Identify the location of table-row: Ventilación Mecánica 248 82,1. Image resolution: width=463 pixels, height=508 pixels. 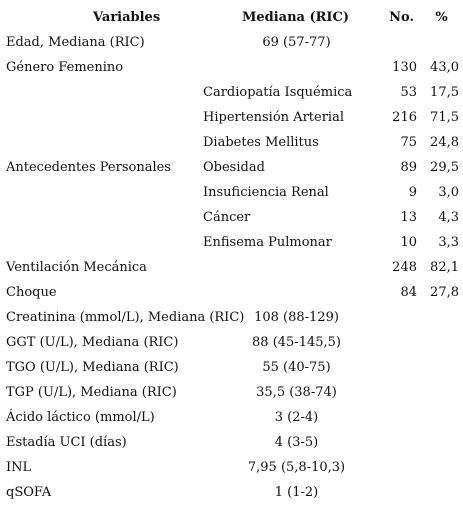
(231, 267).